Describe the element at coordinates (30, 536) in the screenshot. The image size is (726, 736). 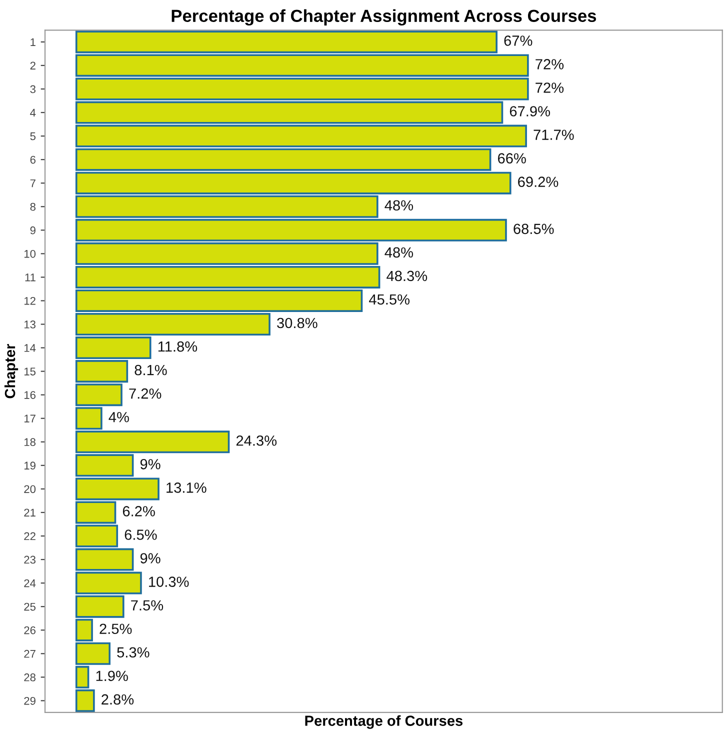
I see `y-tick-label: 22` at that location.